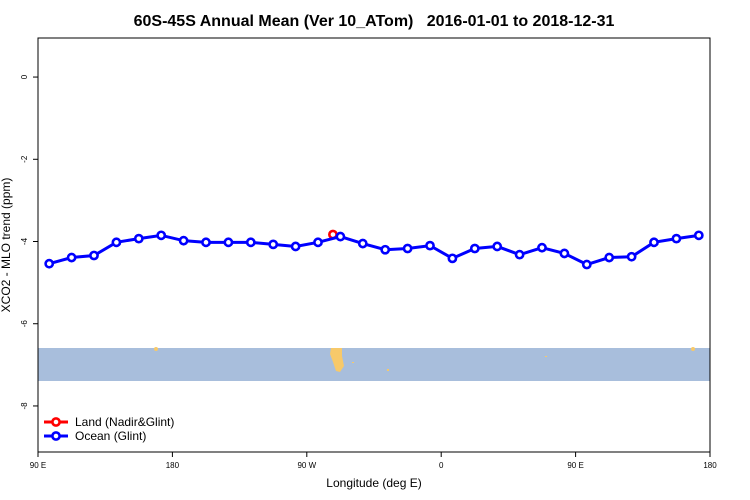  Describe the element at coordinates (24, 324) in the screenshot. I see `y-tick-label: -6` at that location.